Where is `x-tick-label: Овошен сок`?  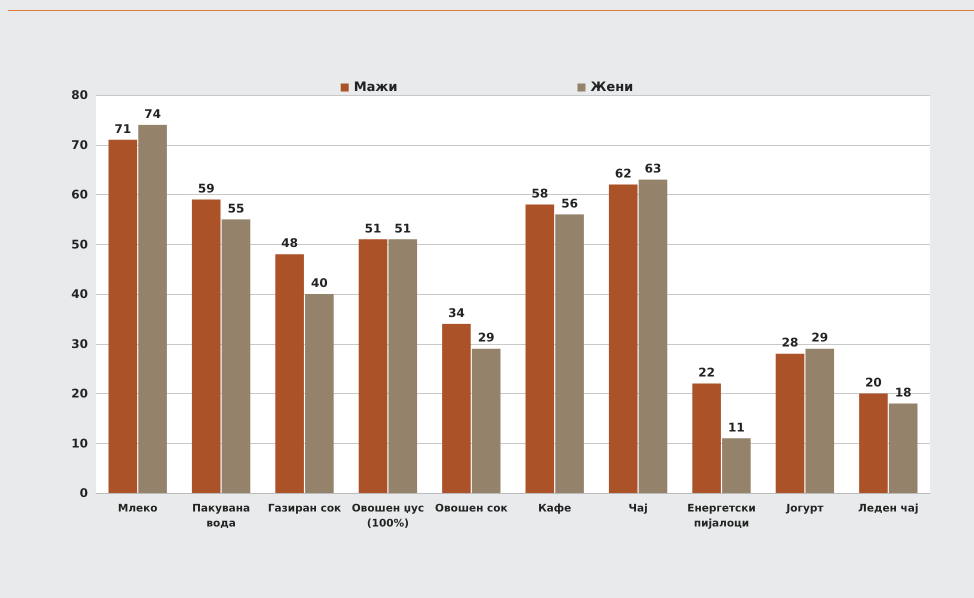 x-tick-label: Овошен сок is located at coordinates (471, 508).